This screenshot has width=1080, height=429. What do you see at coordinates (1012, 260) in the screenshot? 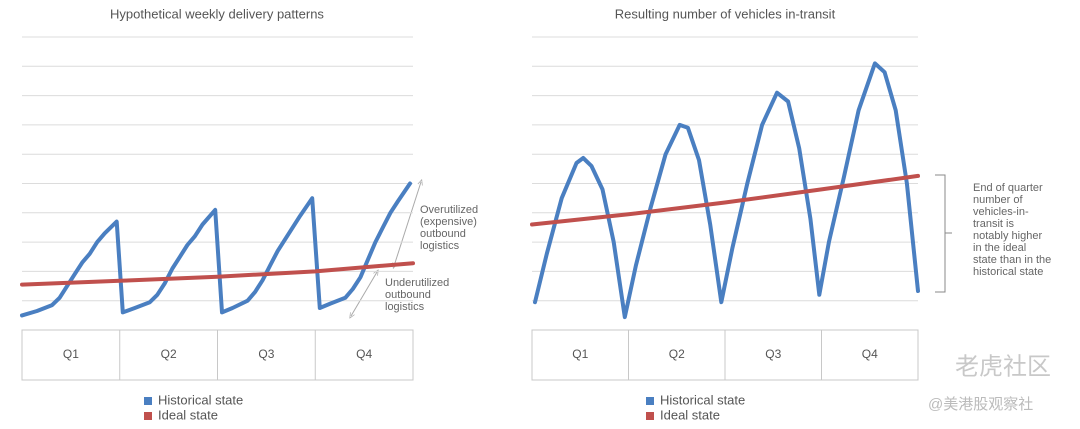
I see `annotation: state than in the` at bounding box center [1012, 260].